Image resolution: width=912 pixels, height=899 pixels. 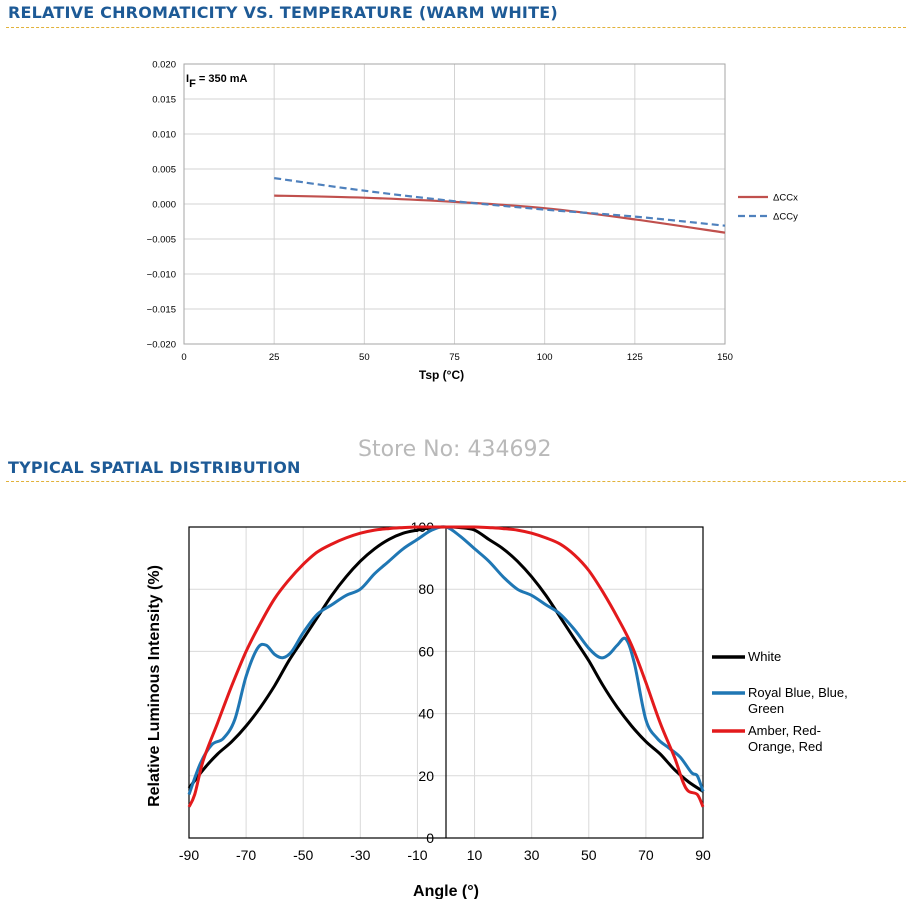 I want to click on y-tick-label: 40, so click(x=426, y=714).